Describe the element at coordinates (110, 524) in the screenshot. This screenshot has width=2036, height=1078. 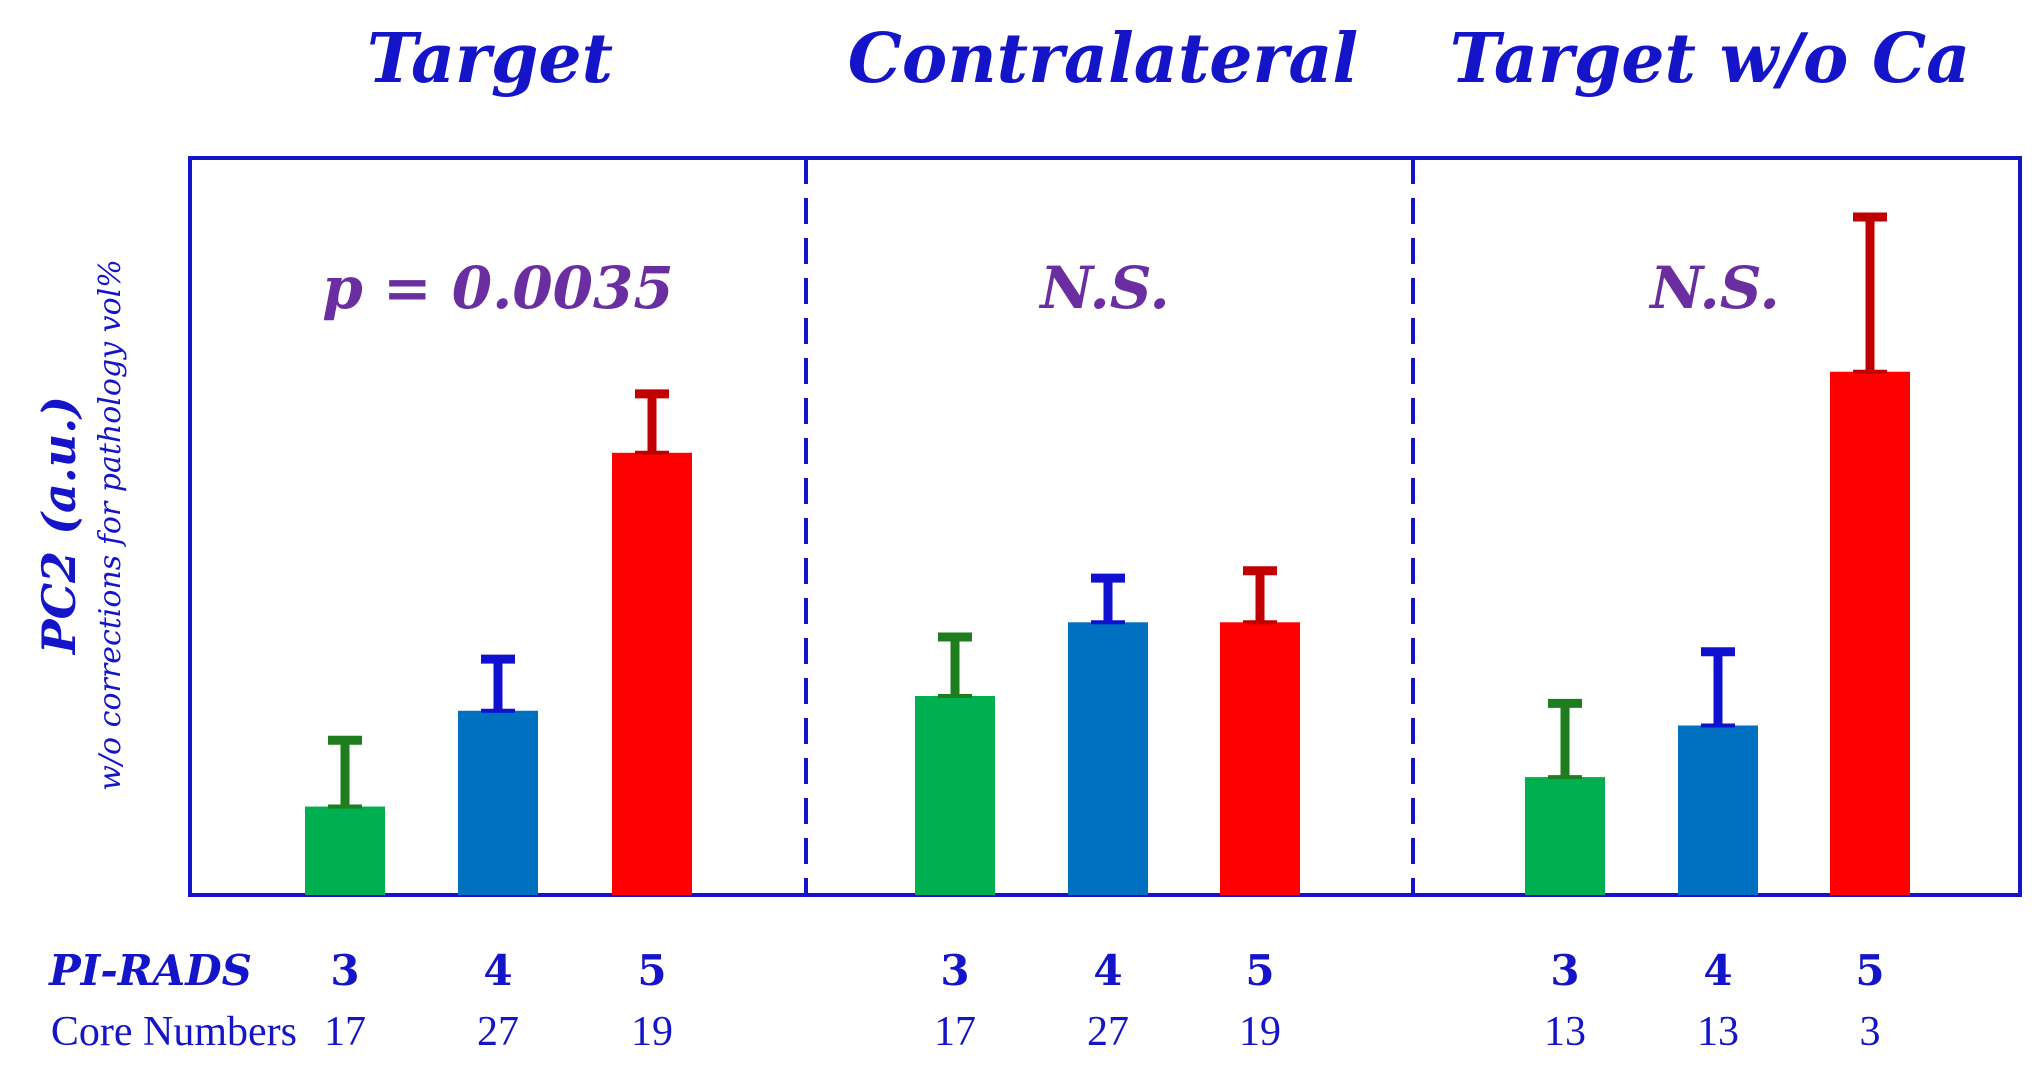
I see `y-axis-sublabel: w/o corrections for pathology vol%` at that location.